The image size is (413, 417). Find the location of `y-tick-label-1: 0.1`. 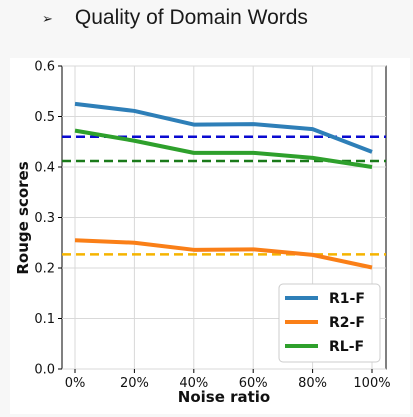

y-tick-label-1: 0.1 is located at coordinates (44, 319).